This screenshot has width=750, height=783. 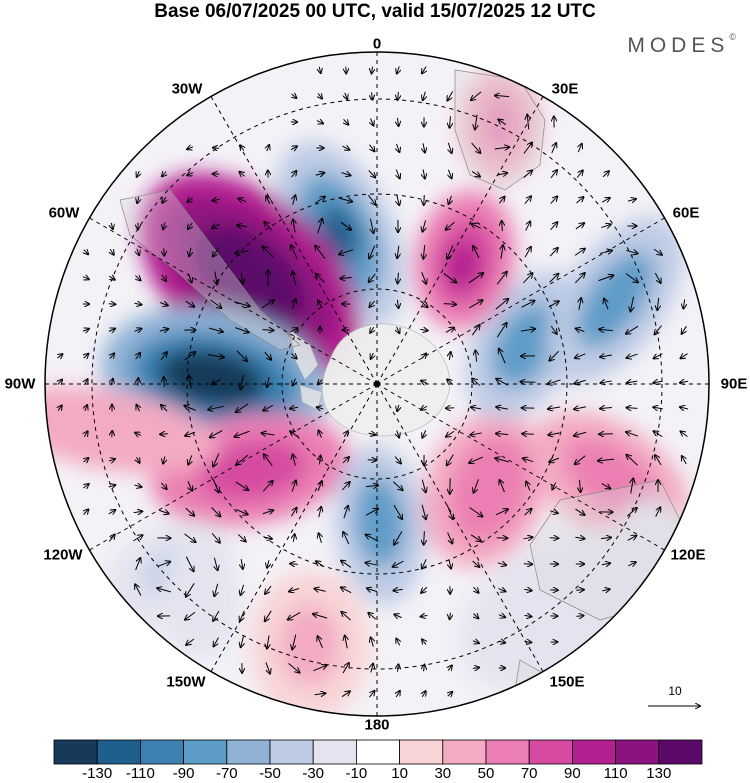 What do you see at coordinates (615, 773) in the screenshot?
I see `colorbar-tick-label: 110` at bounding box center [615, 773].